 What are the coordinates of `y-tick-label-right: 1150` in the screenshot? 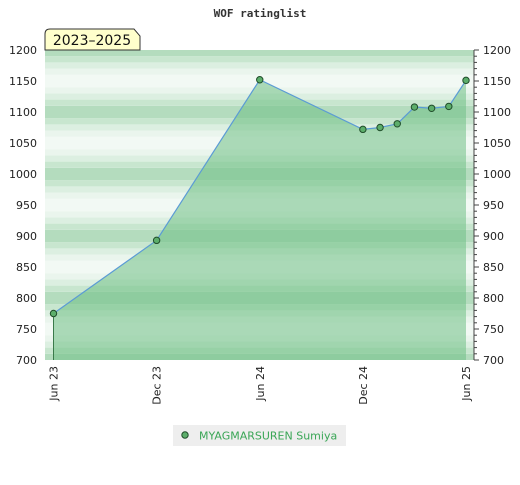 It's located at (497, 81).